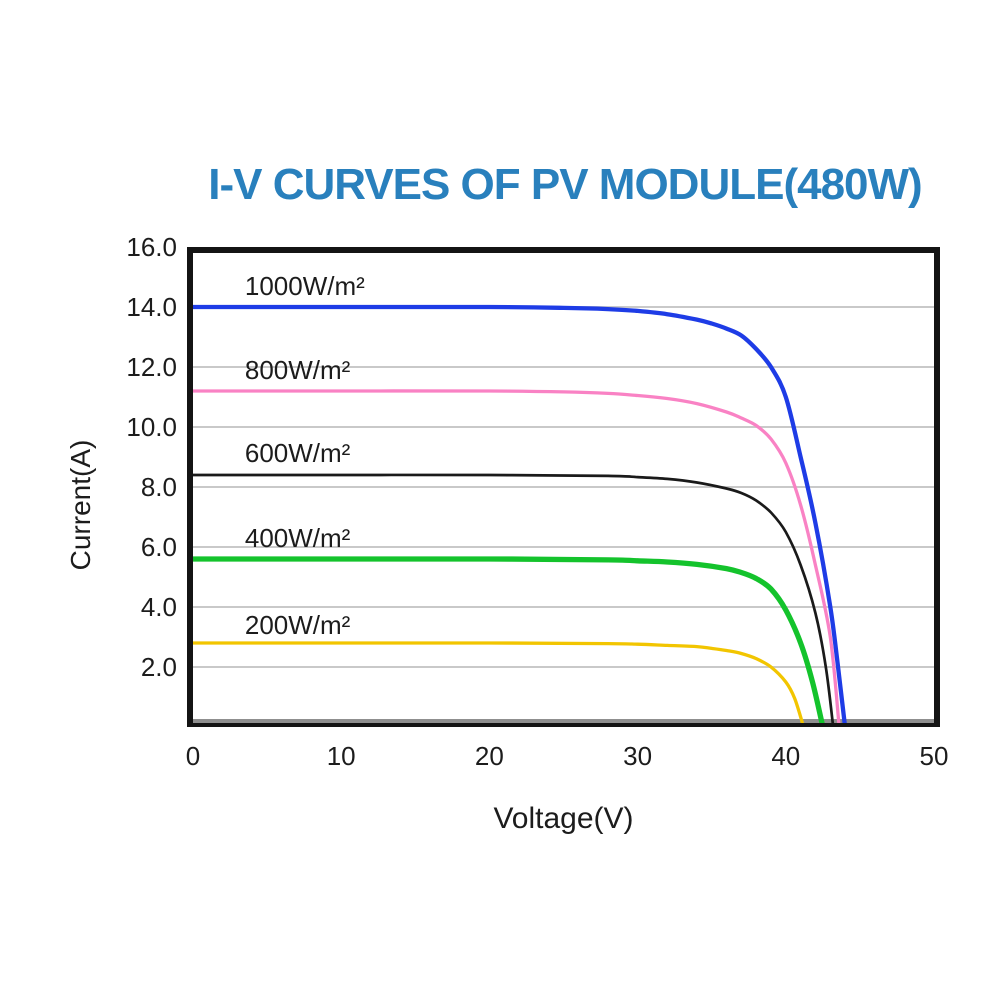 The height and width of the screenshot is (1000, 1000). What do you see at coordinates (158, 607) in the screenshot?
I see `y-tick-label: 4.0` at bounding box center [158, 607].